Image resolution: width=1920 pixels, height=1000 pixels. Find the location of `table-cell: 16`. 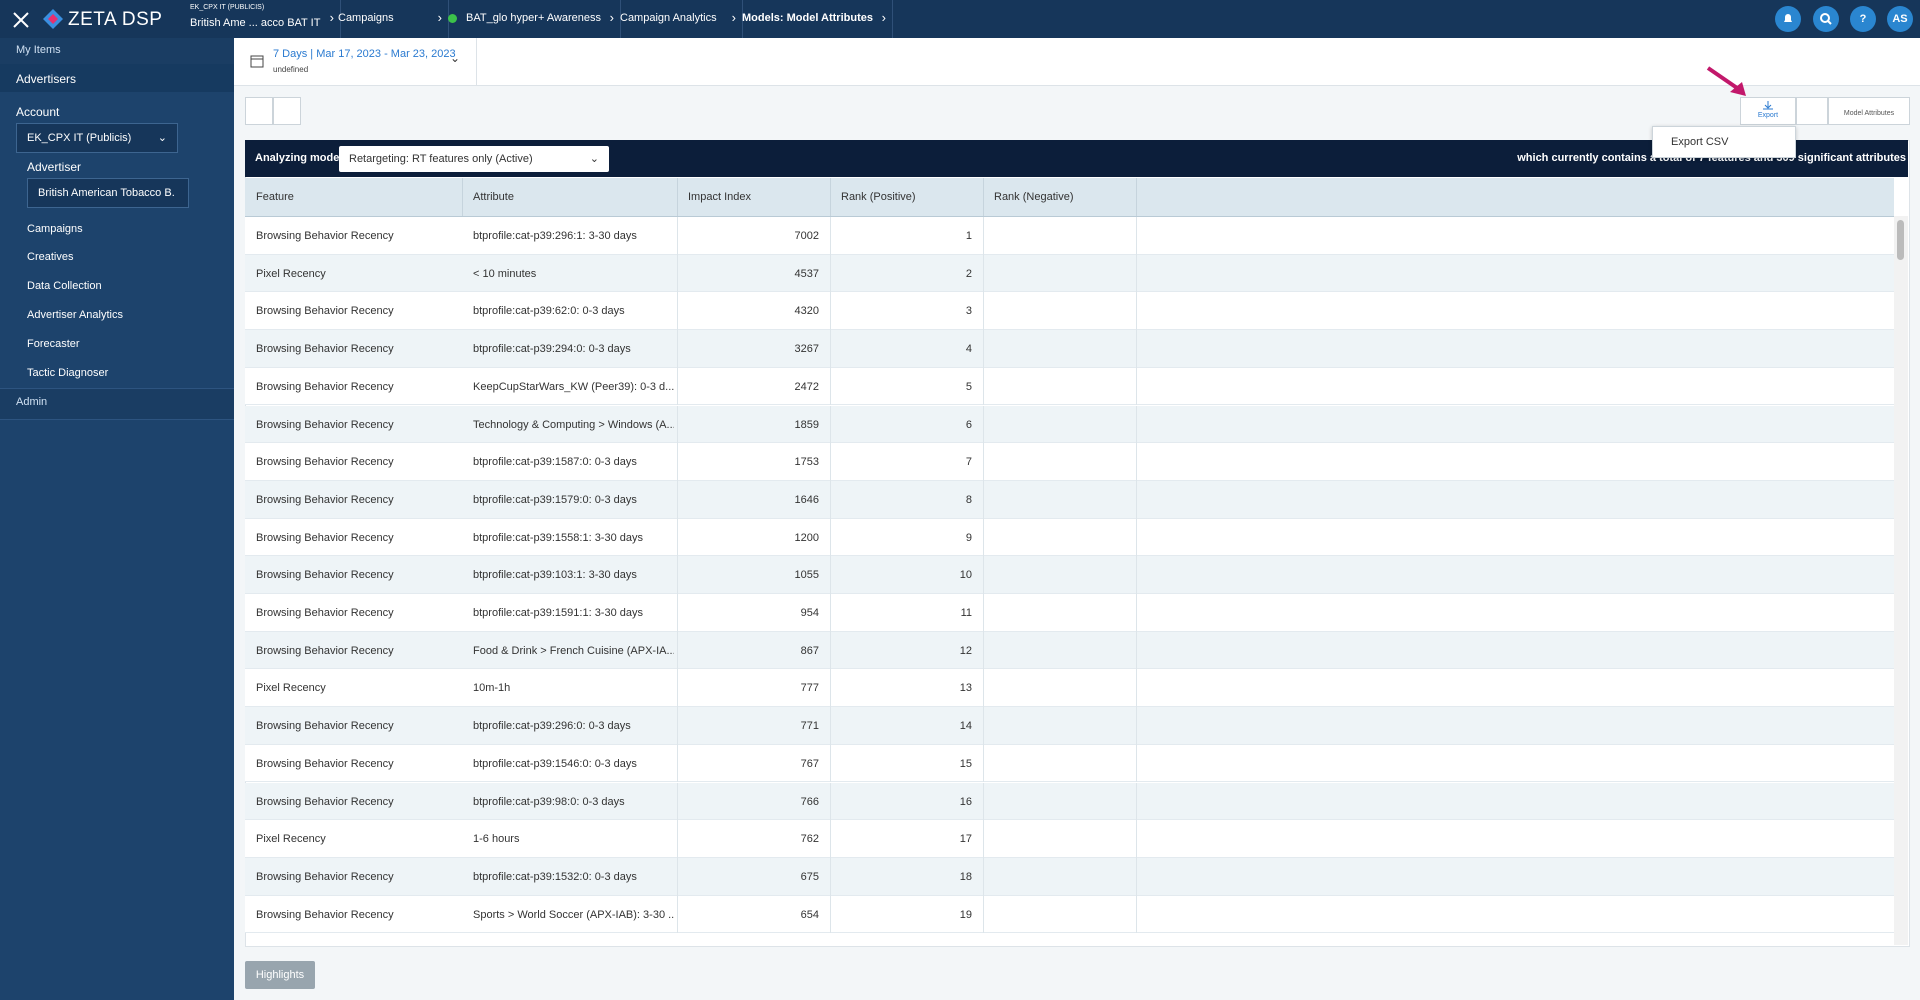

table-cell: 16 is located at coordinates (965, 801).